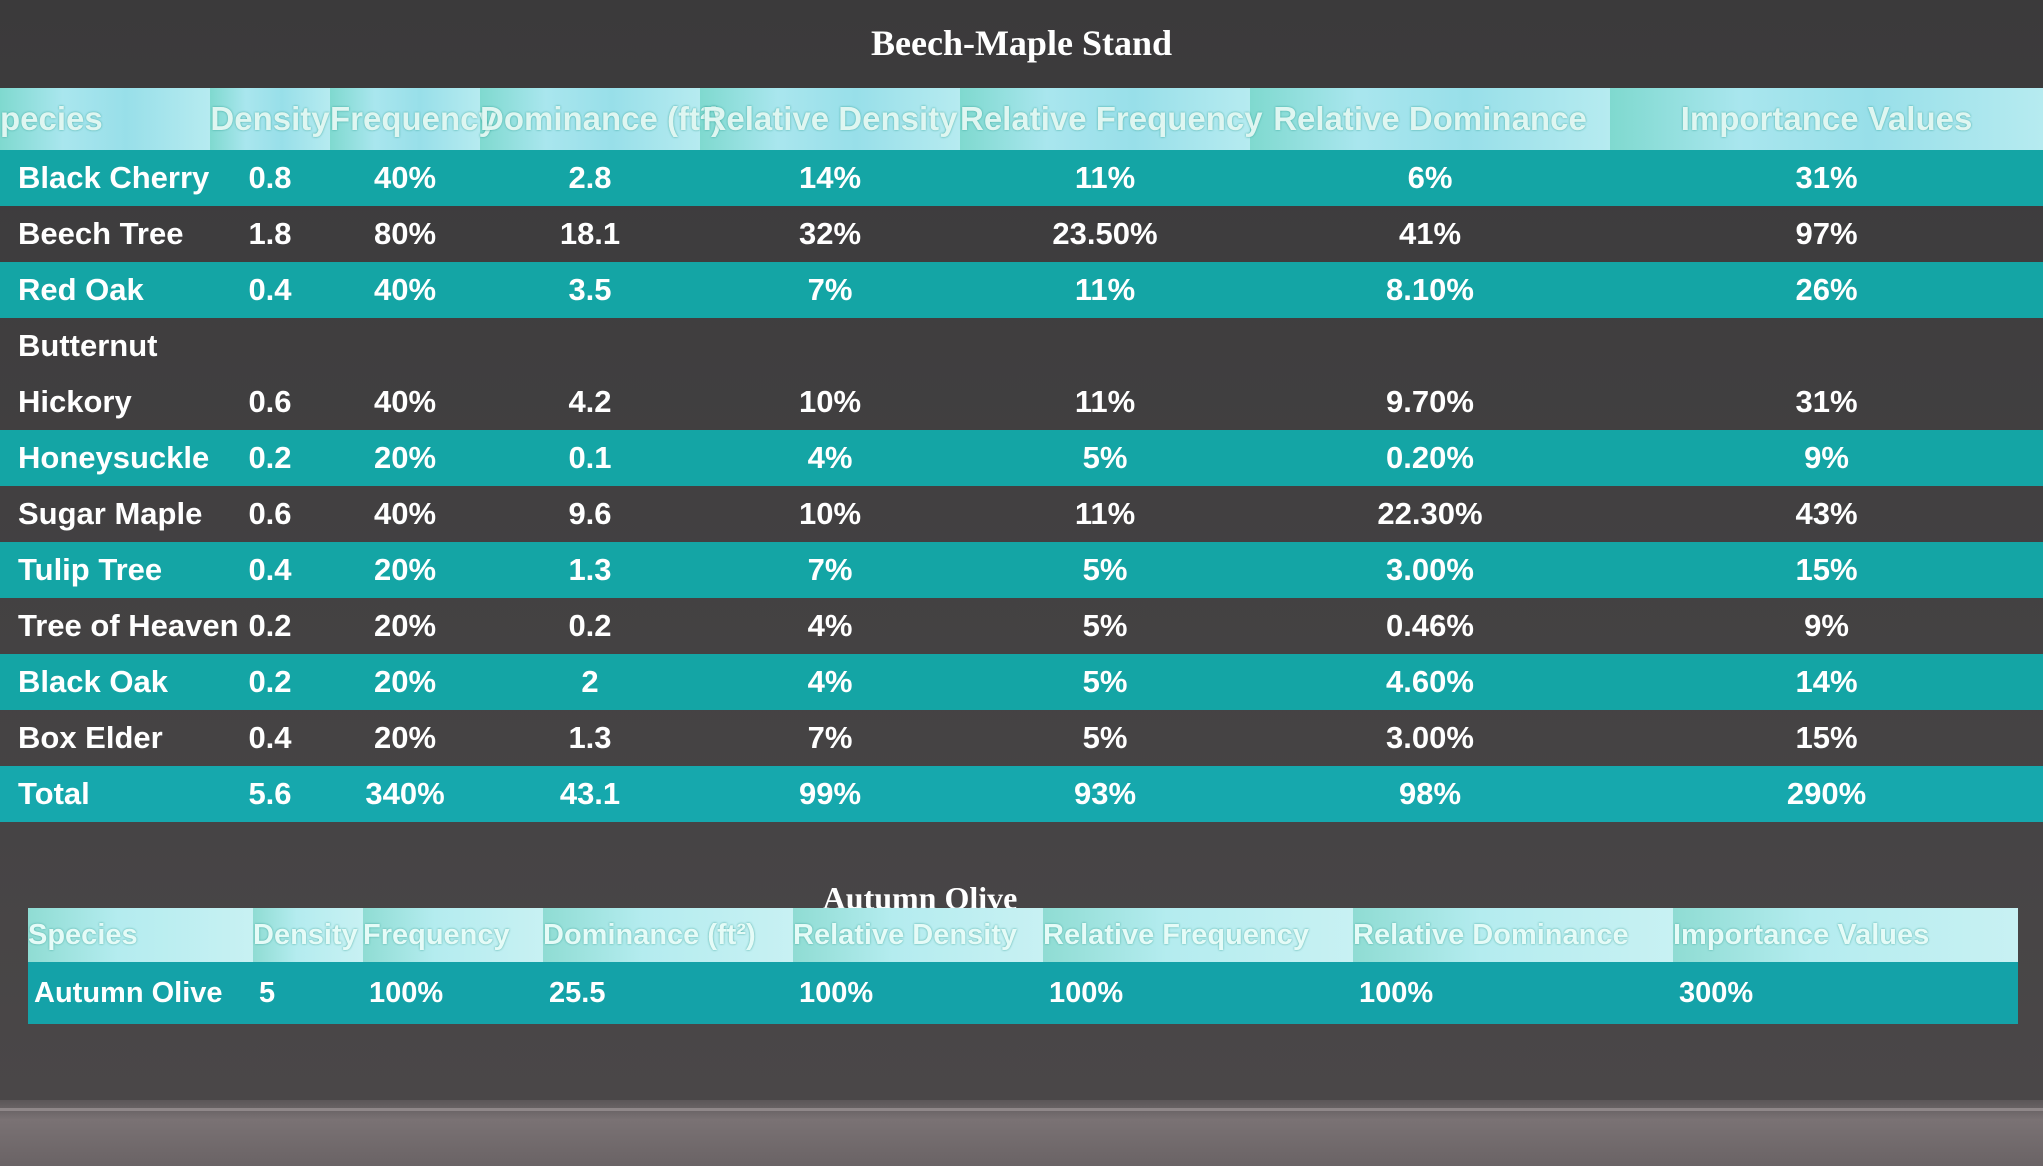 Image resolution: width=2043 pixels, height=1166 pixels. Describe the element at coordinates (270, 119) in the screenshot. I see `header-density: Density` at that location.